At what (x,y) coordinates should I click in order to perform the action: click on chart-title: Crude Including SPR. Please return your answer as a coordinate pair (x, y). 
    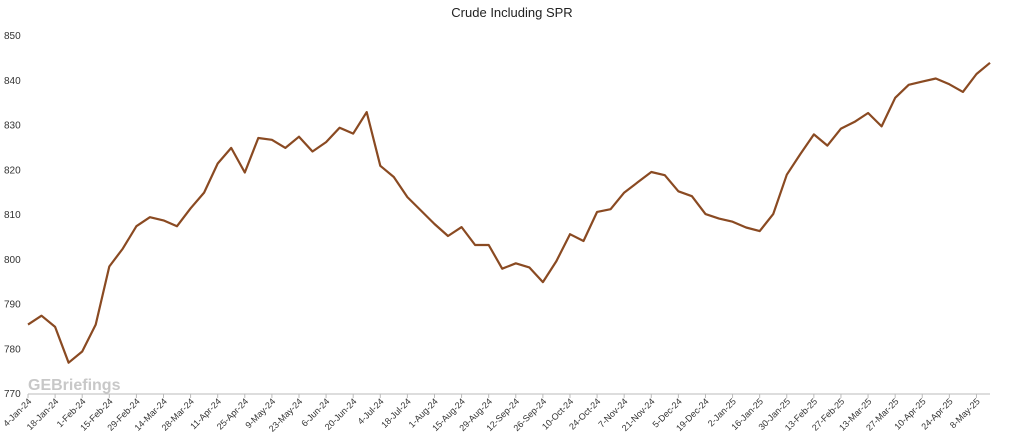
    Looking at the image, I should click on (511, 12).